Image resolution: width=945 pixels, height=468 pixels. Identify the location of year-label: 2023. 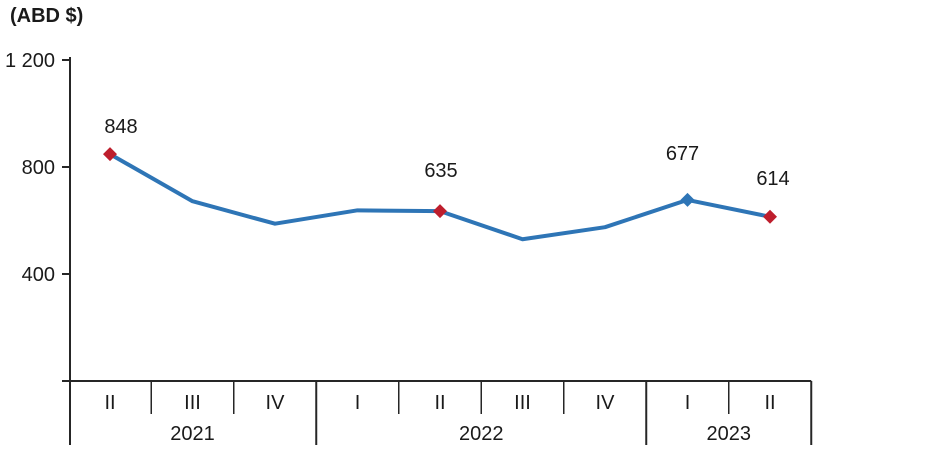
(729, 434).